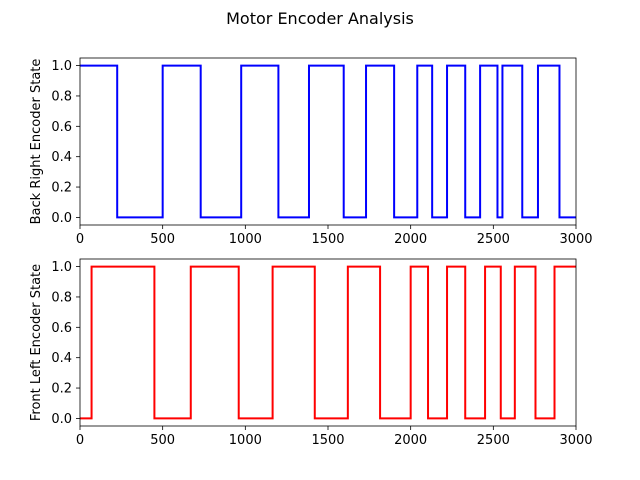  Describe the element at coordinates (162, 440) in the screenshot. I see `front-left-x-tick-label: 500` at that location.